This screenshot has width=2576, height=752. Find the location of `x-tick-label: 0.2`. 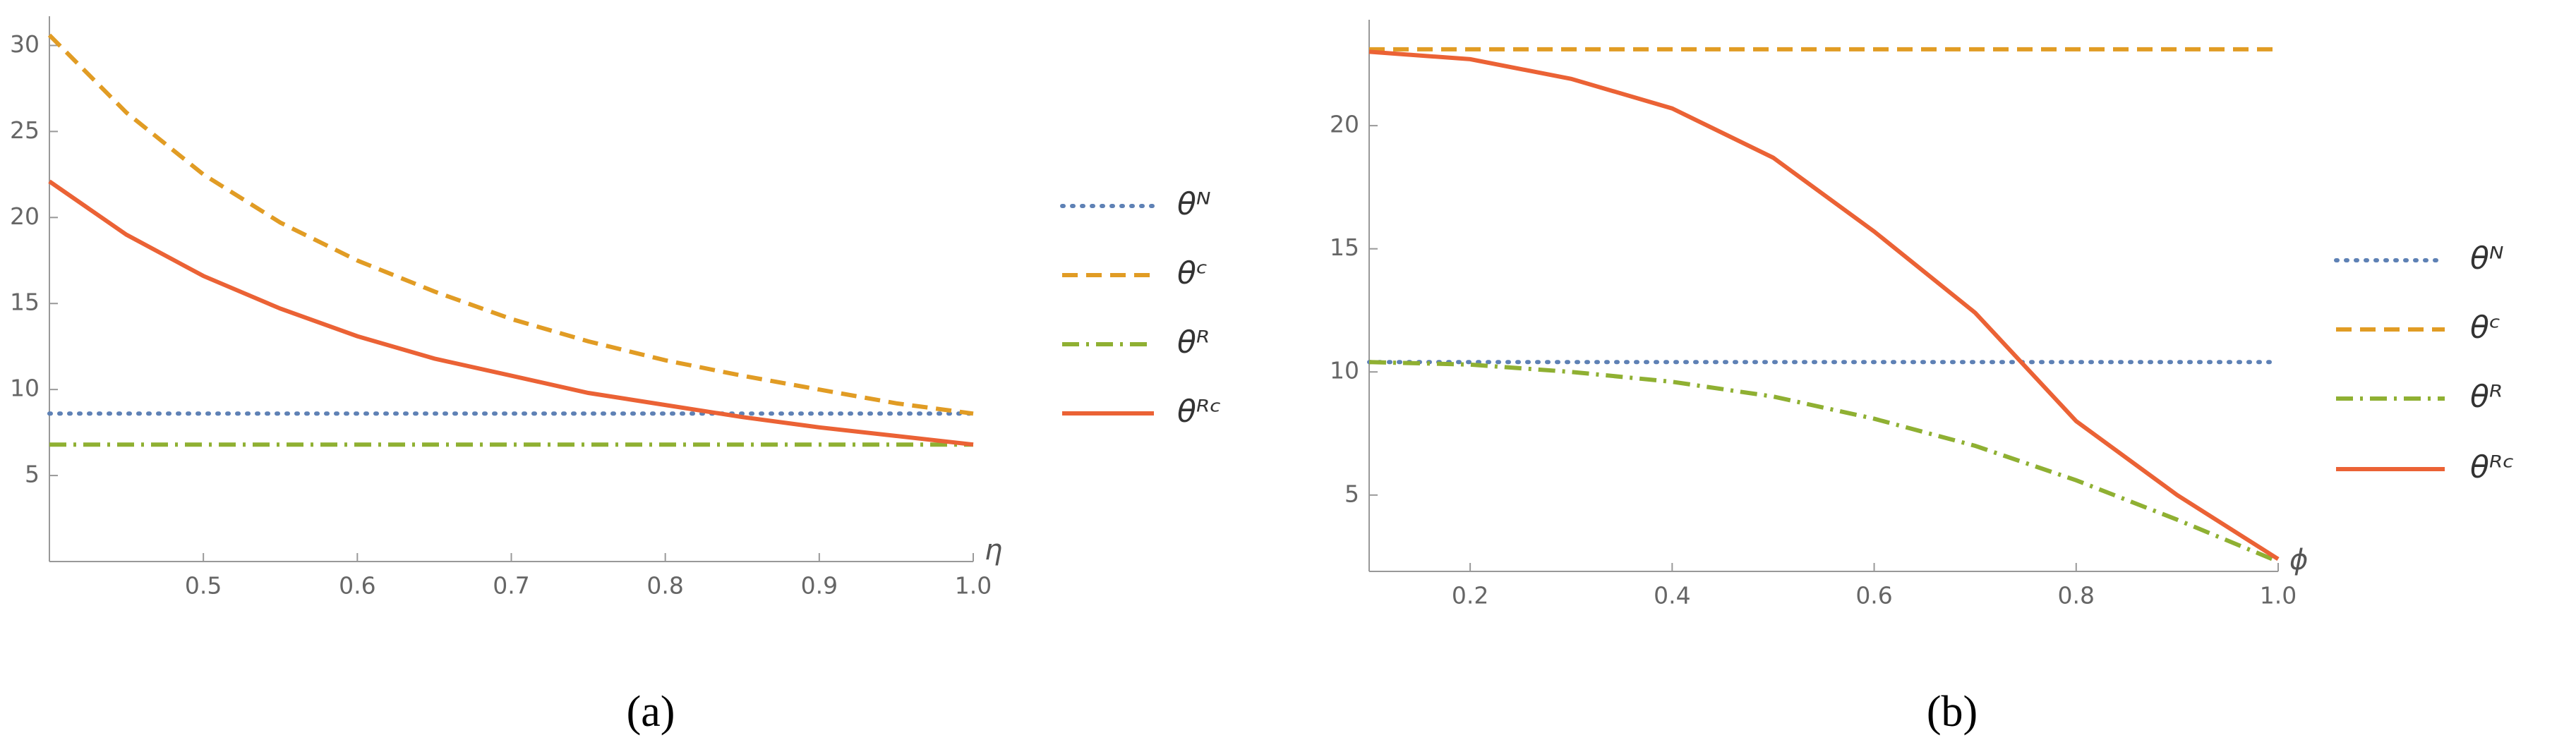

x-tick-label: 0.2 is located at coordinates (1470, 596).